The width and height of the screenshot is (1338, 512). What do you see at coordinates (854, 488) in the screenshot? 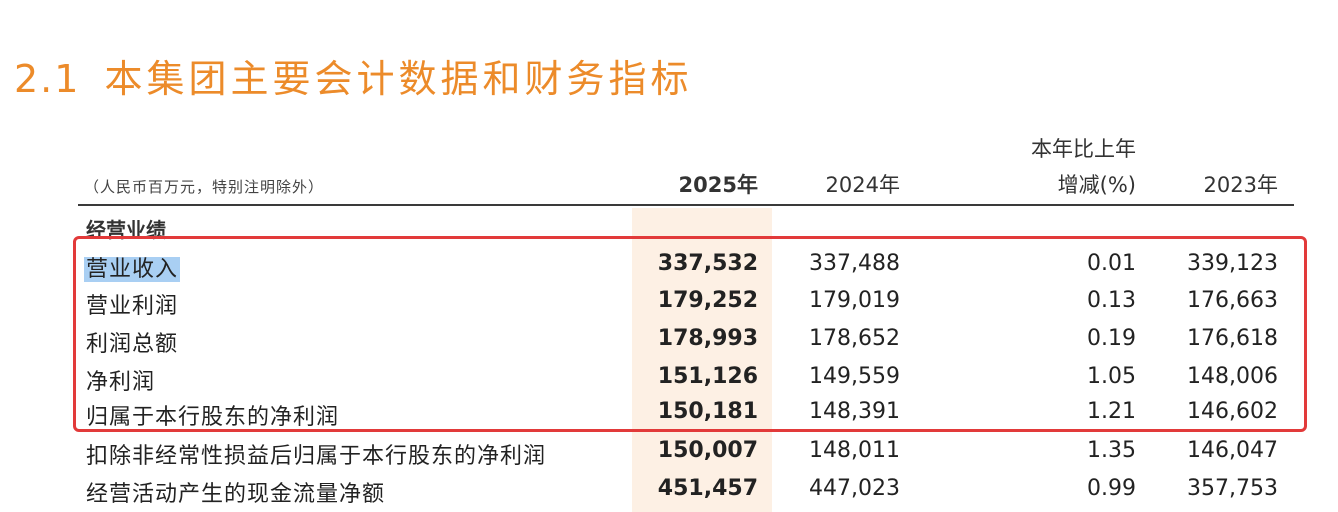
I see `cell-2024: 447,023` at bounding box center [854, 488].